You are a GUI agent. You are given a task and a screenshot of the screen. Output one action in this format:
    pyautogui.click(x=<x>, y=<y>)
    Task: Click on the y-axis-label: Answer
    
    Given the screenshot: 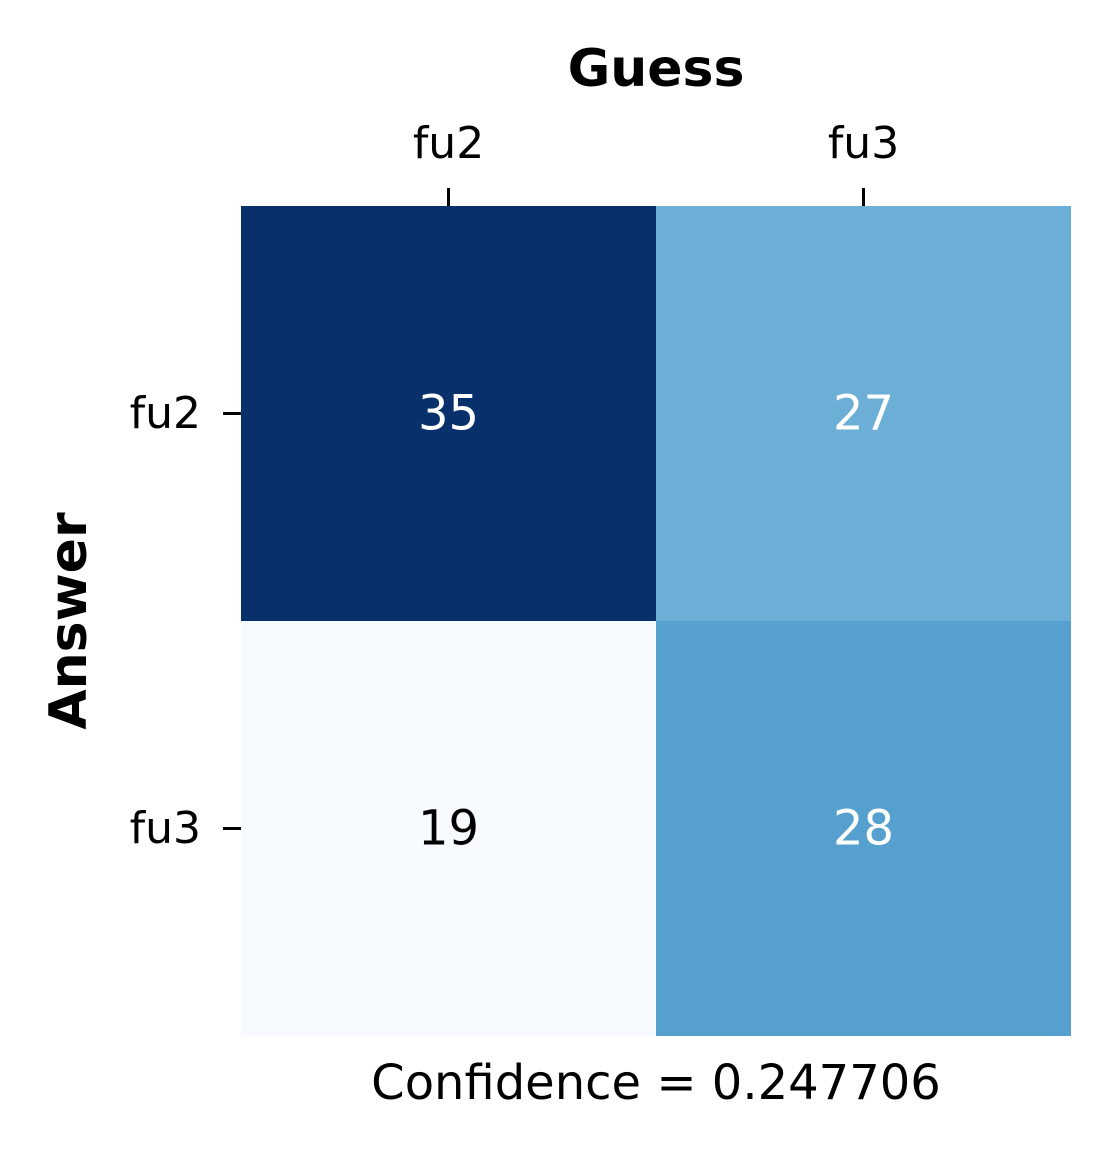 What is the action you would take?
    pyautogui.click(x=69, y=621)
    